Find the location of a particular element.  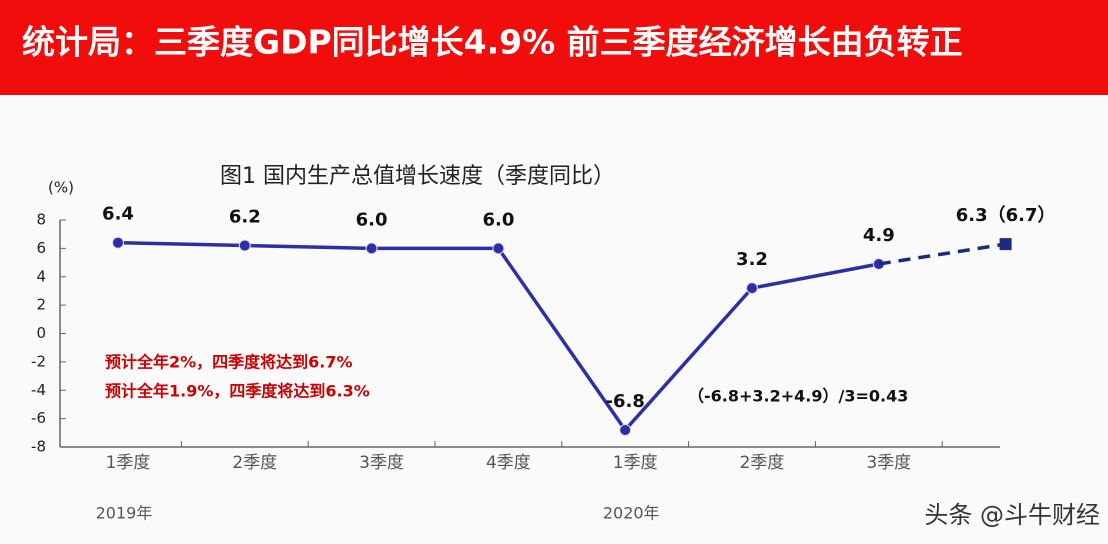

chart-title: 图1 国内生产总值增长速度（季度同比） is located at coordinates (417, 176).